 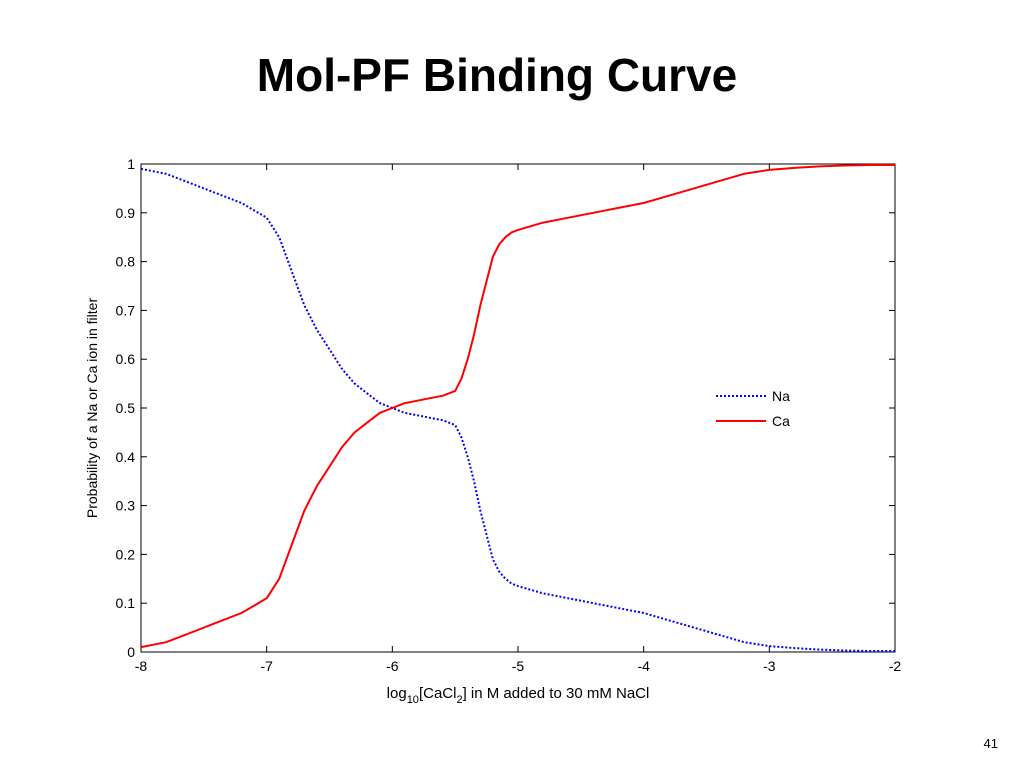 I want to click on x-axis-label-suffix: ] in M added to 30 mM NaCl, so click(x=556, y=693).